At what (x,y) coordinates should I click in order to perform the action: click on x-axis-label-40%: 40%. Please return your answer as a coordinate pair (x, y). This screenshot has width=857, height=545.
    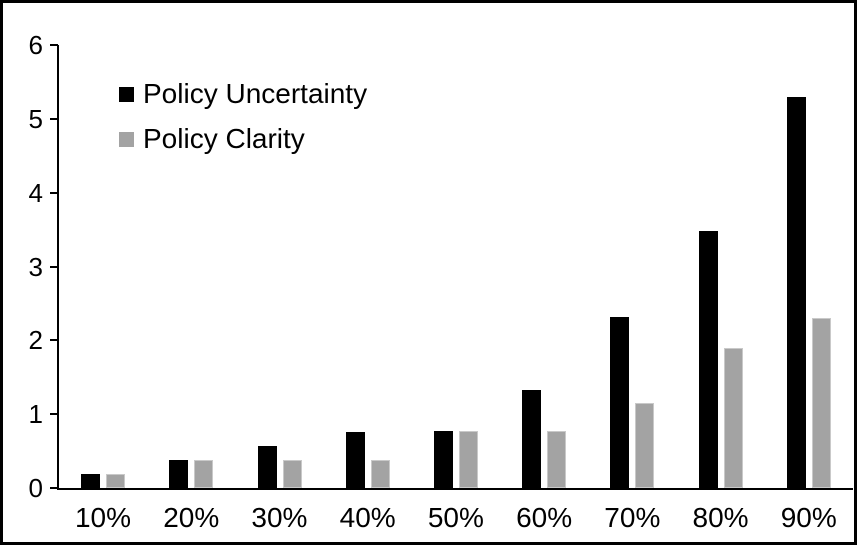
    Looking at the image, I should click on (367, 517).